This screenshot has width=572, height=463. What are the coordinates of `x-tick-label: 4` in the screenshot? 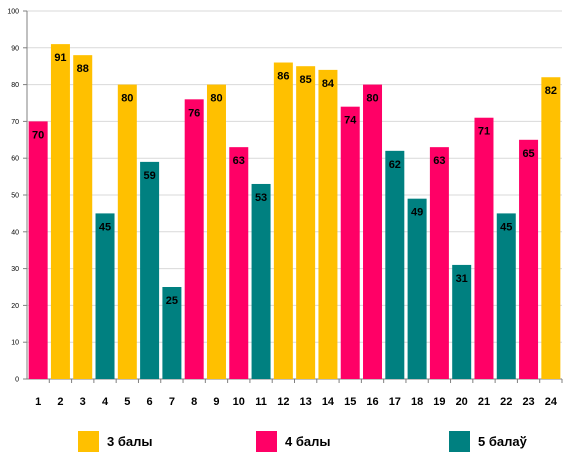 It's located at (105, 402).